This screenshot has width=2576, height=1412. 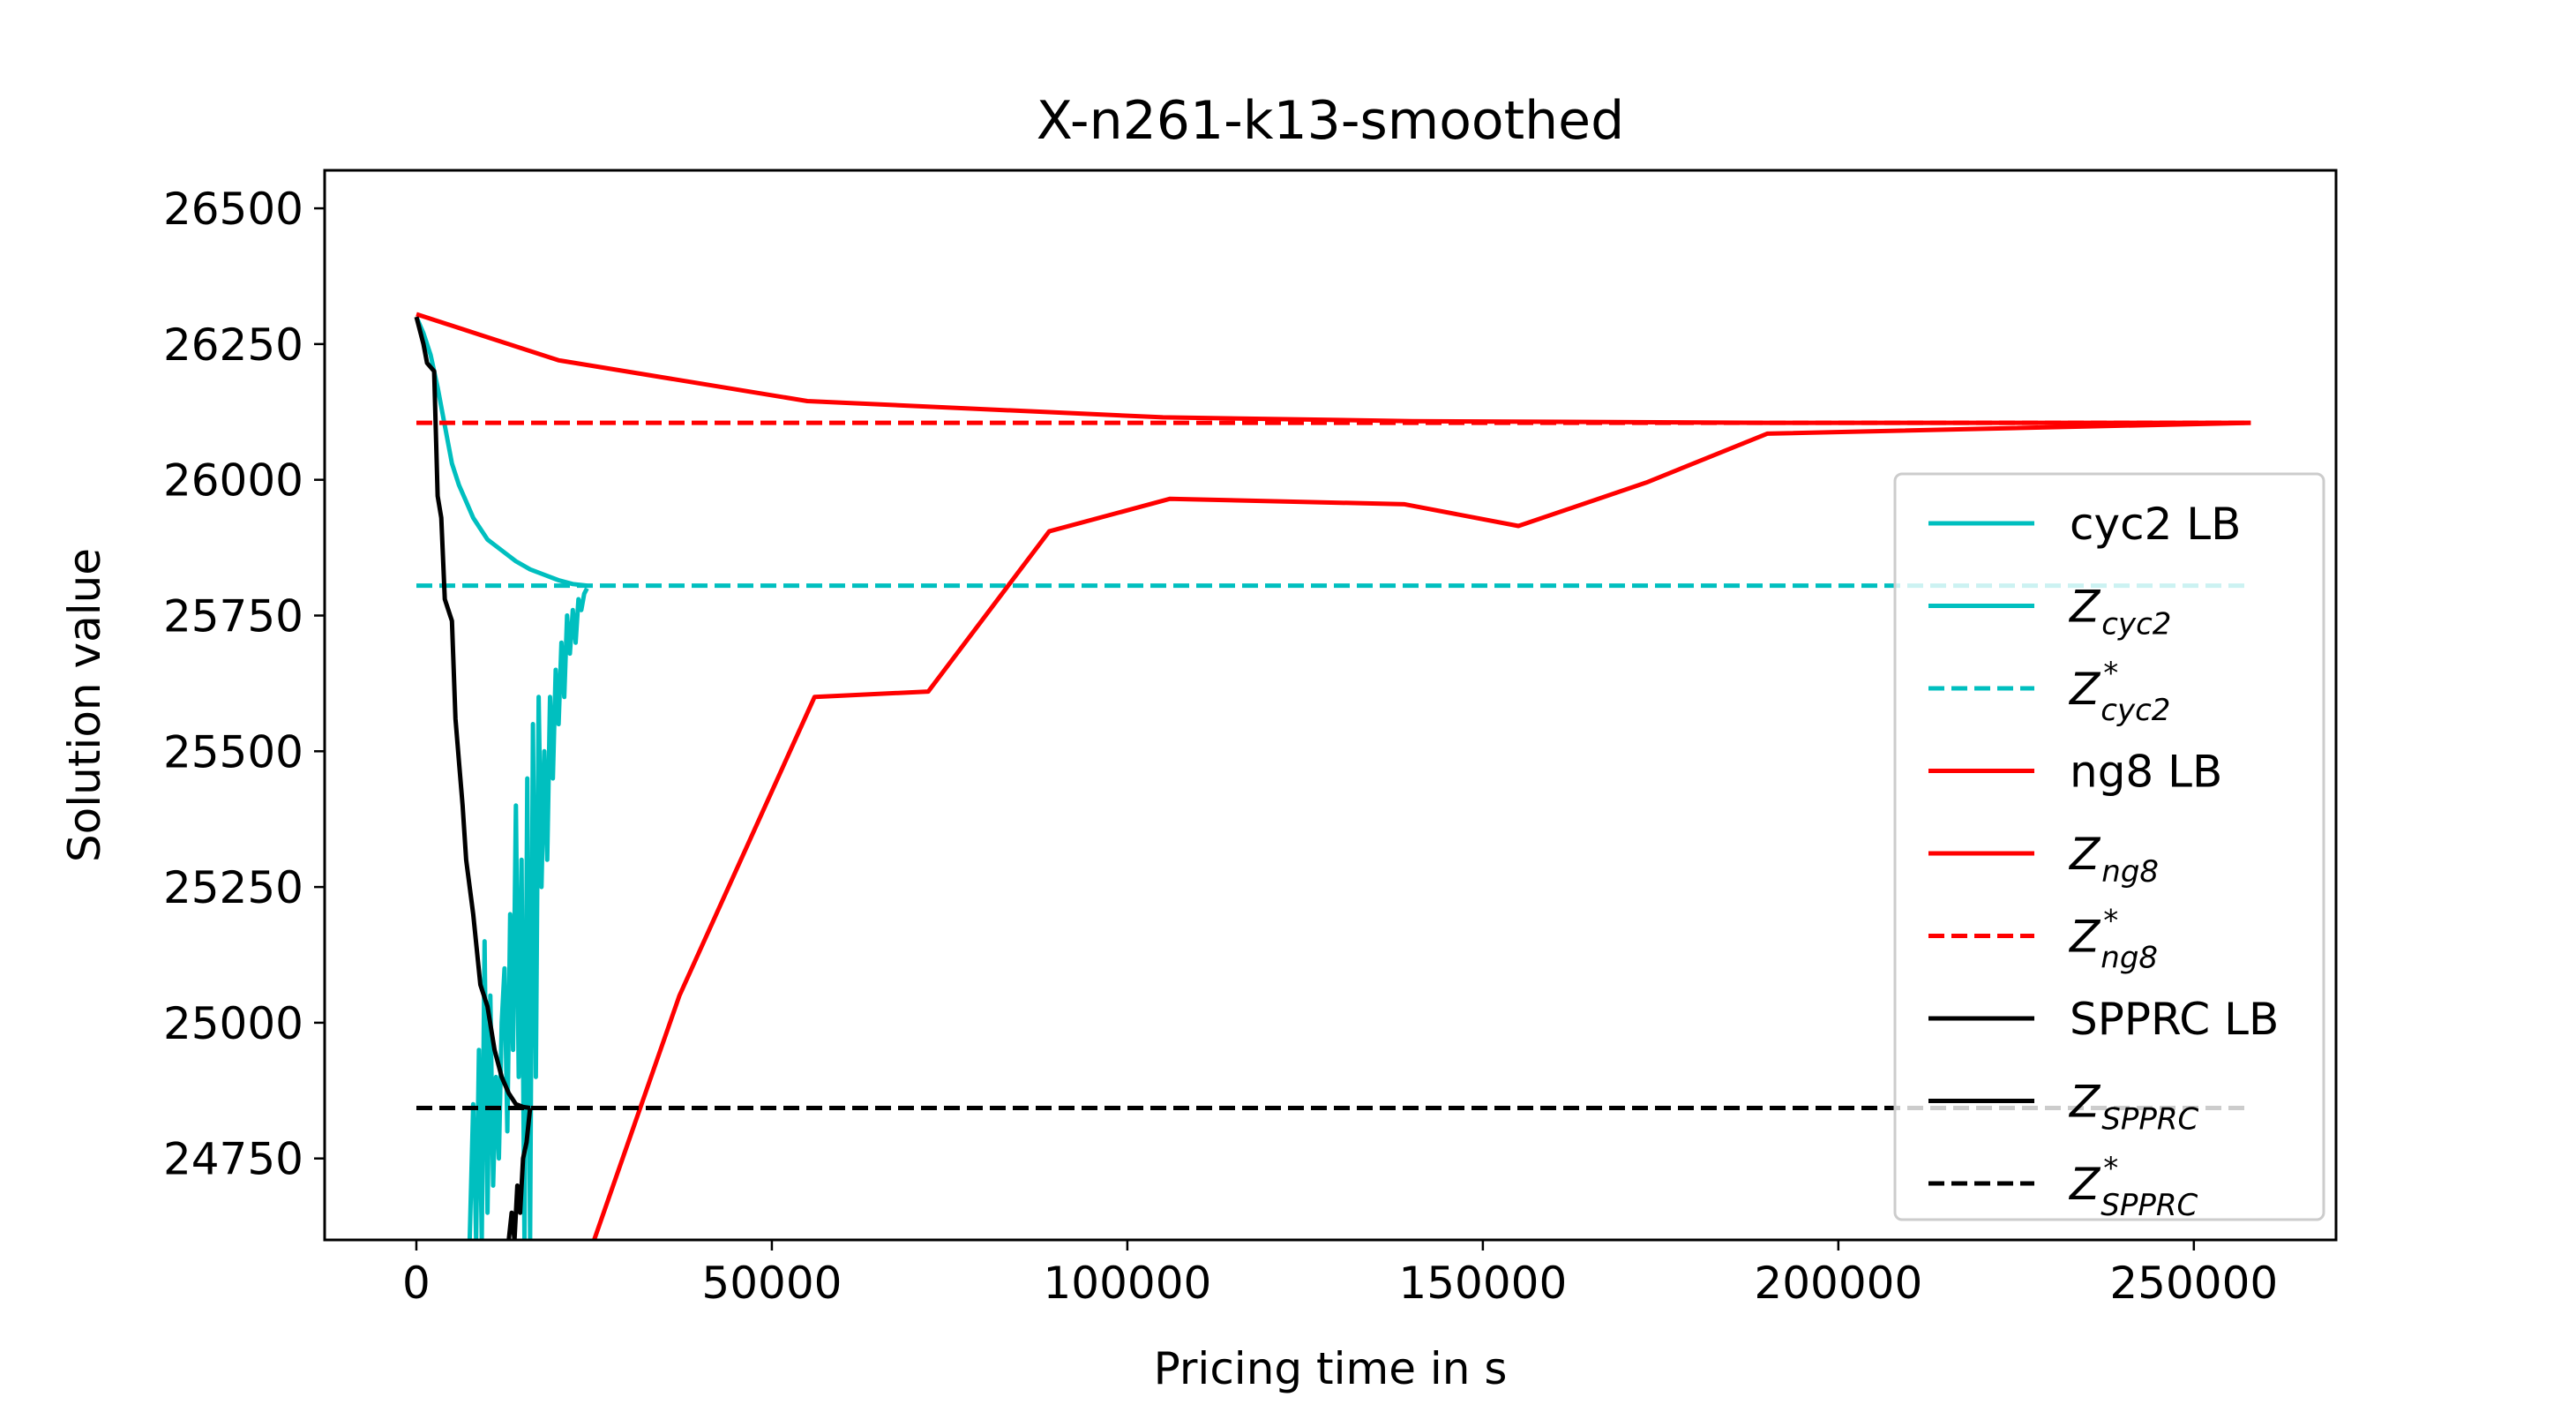 What do you see at coordinates (233, 616) in the screenshot?
I see `y-tick-label: 25750` at bounding box center [233, 616].